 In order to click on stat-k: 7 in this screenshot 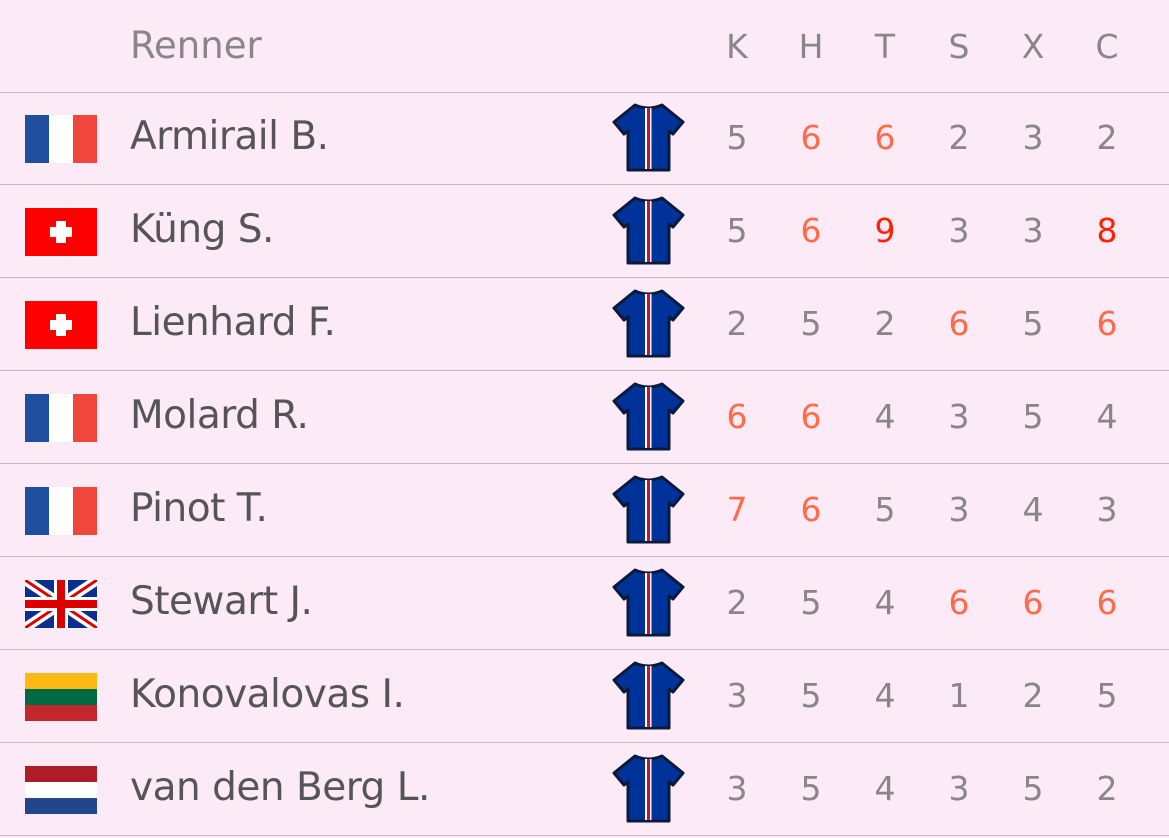, I will do `click(737, 509)`.